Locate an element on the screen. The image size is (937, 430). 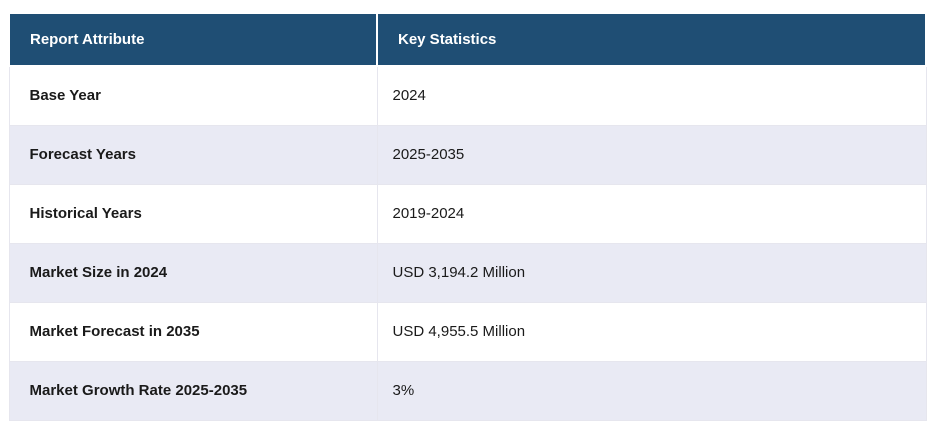
row-value-market-size: USD 3,194.2 Million is located at coordinates (651, 272).